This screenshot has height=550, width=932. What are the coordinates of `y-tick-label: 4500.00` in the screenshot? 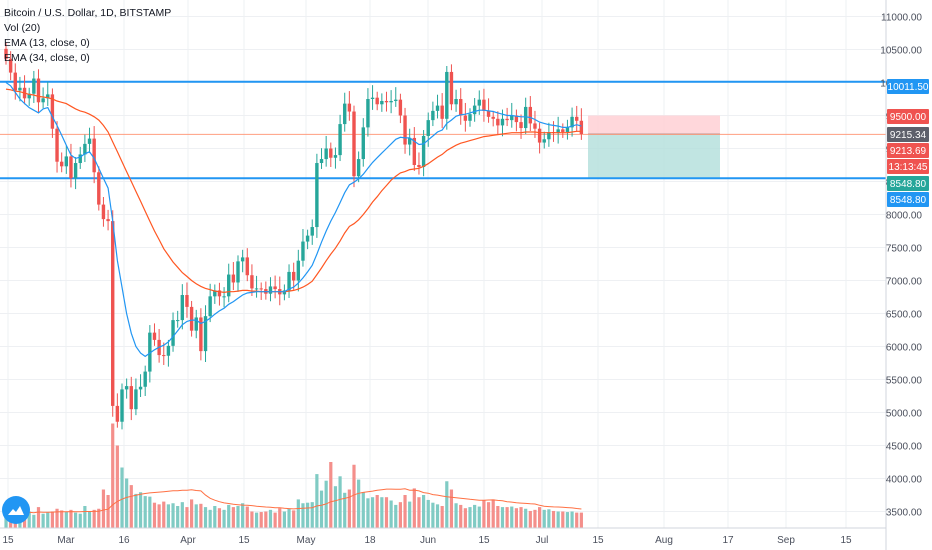 It's located at (904, 447).